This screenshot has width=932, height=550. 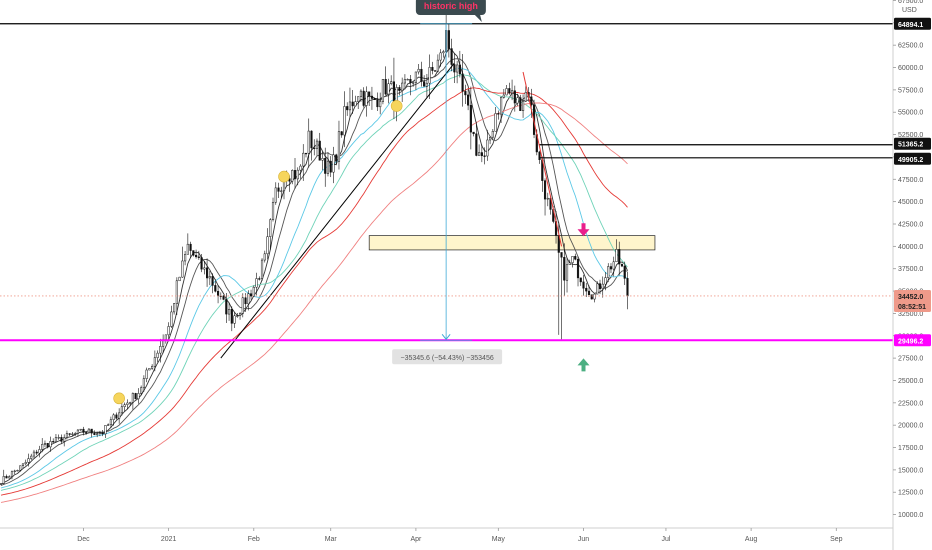 I want to click on last-price-countdown: 08:52:51, so click(x=912, y=307).